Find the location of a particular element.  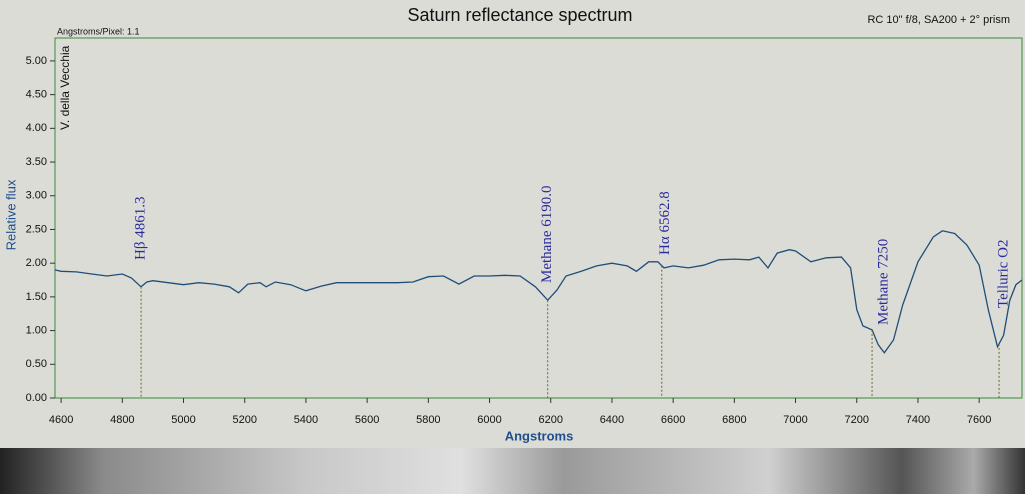

x-axis-label: Angstroms is located at coordinates (539, 435).